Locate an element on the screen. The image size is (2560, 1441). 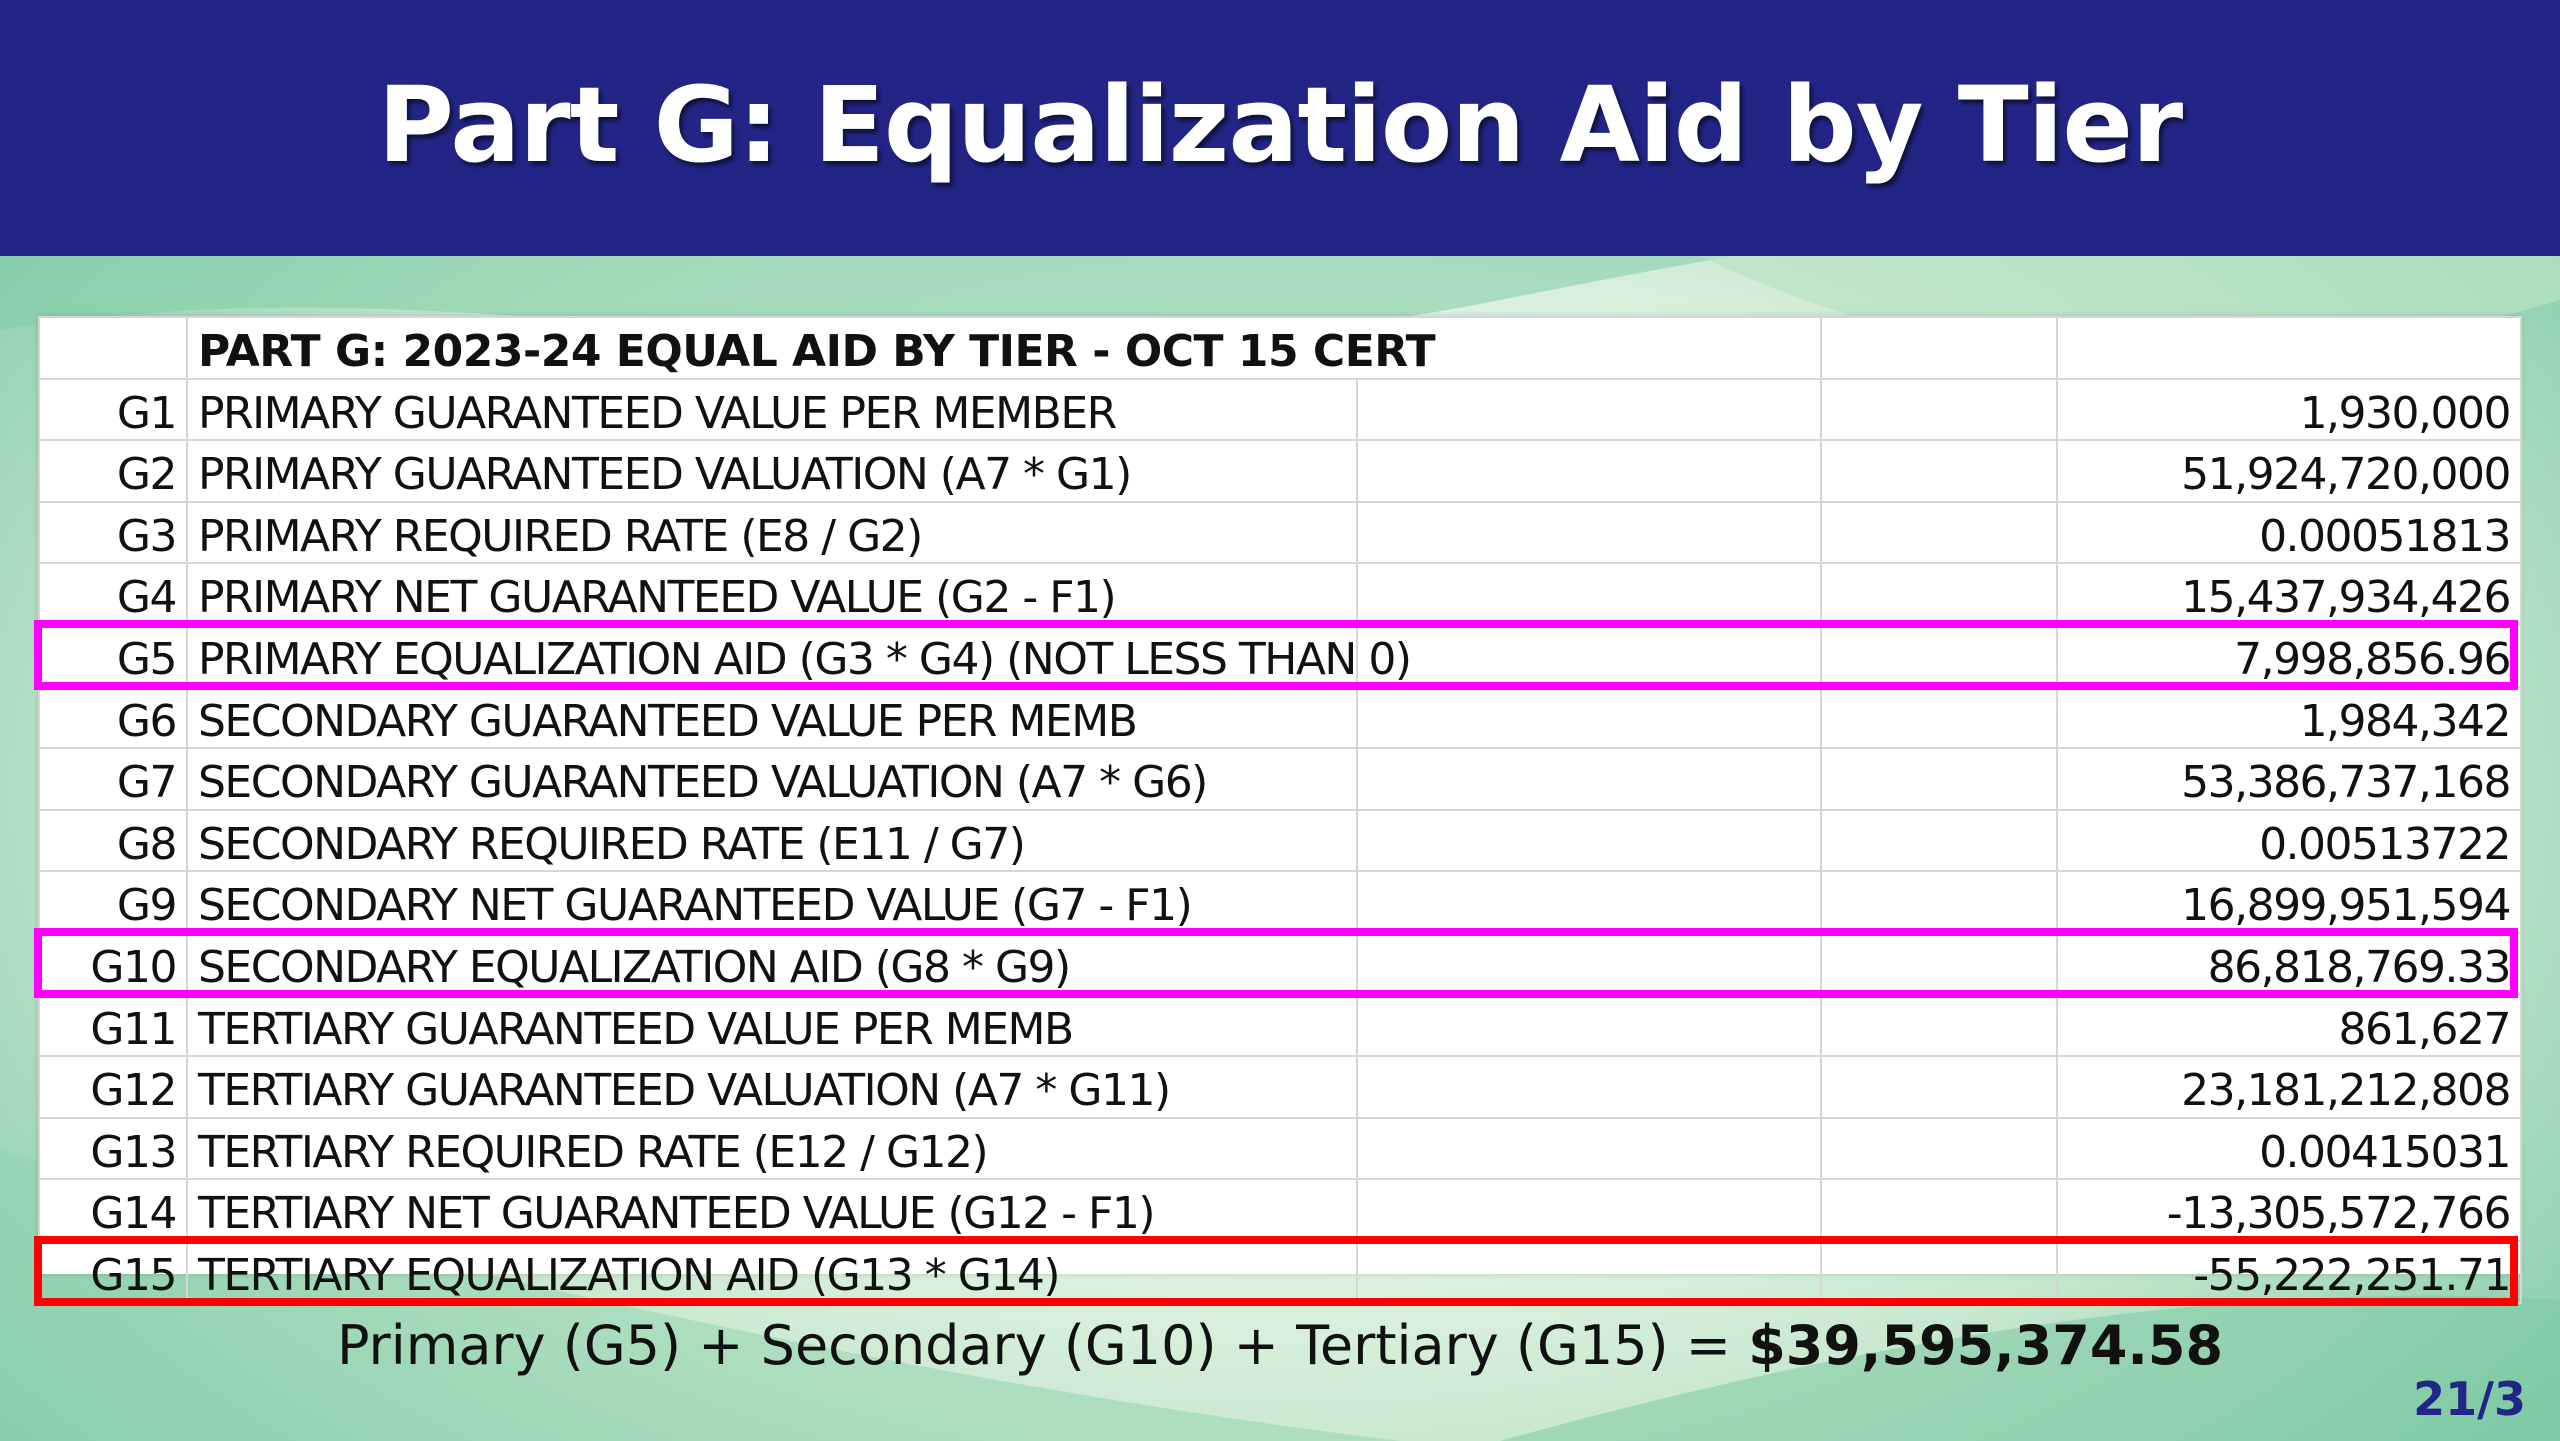
row-label: TERTIARY GUARANTEED VALUE PER MEMB is located at coordinates (772, 1025).